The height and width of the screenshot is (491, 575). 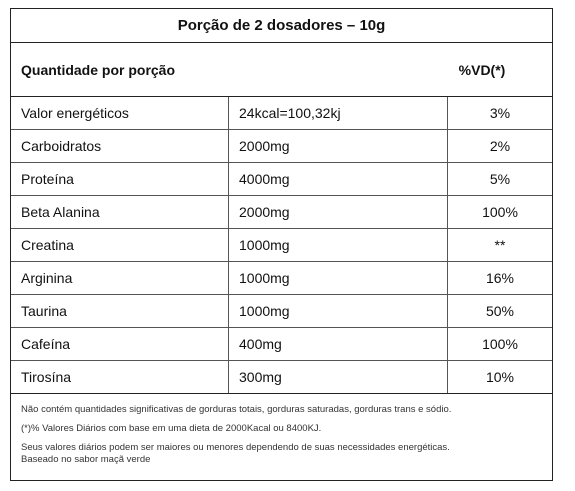 I want to click on header-vd-label: %VD(*), so click(x=482, y=69).